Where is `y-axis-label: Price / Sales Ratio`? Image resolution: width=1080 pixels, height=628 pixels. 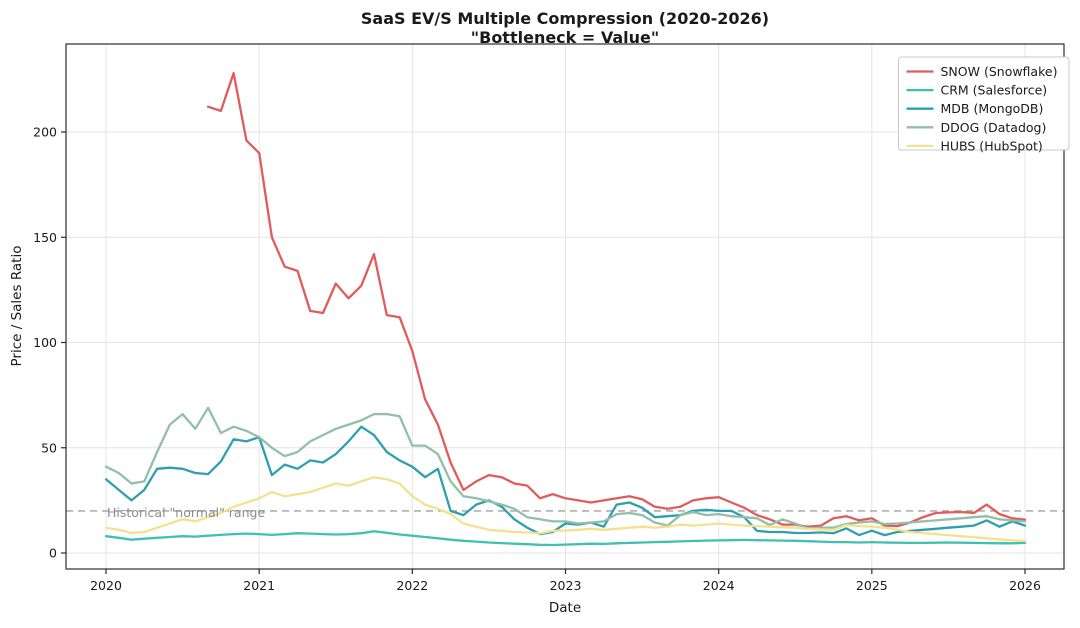 y-axis-label: Price / Sales Ratio is located at coordinates (17, 306).